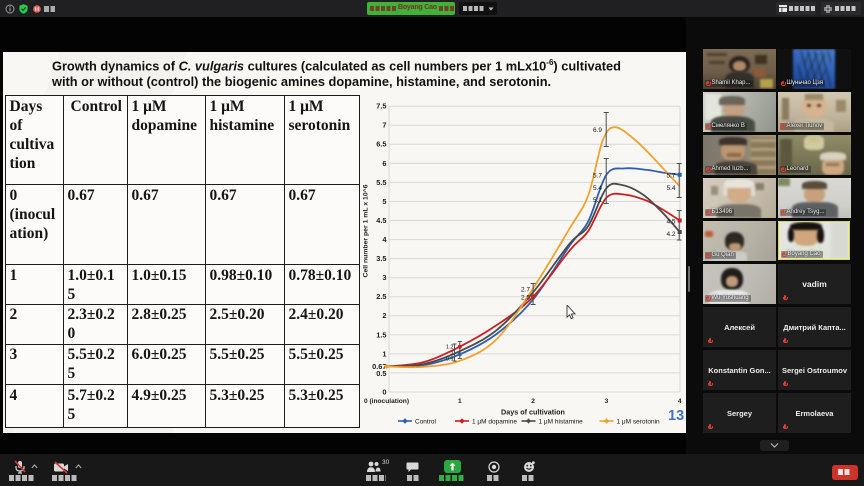  Describe the element at coordinates (426, 421) in the screenshot. I see `svg-text: Control` at that location.